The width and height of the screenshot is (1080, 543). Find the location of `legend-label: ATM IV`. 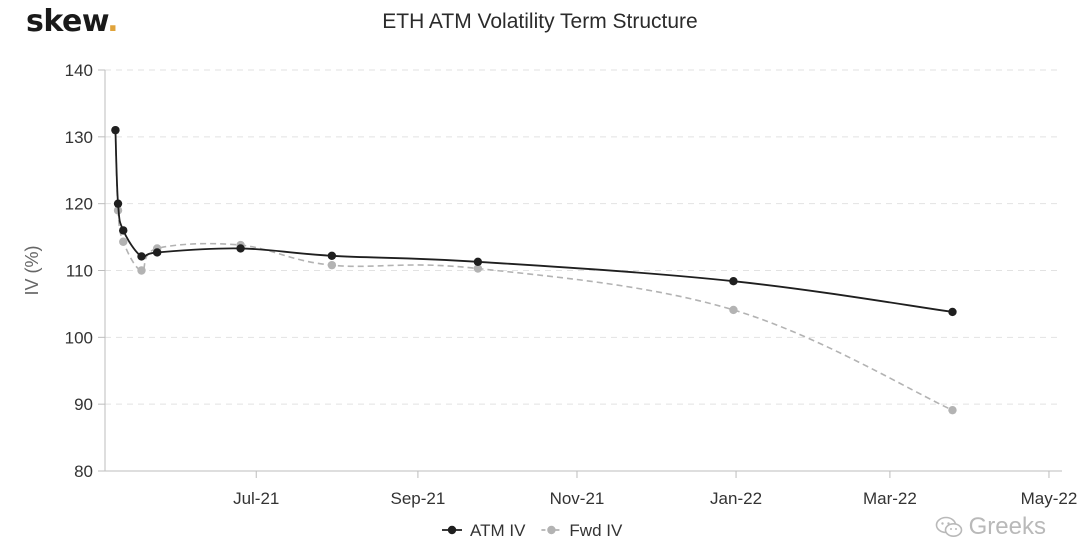

legend-label: ATM IV is located at coordinates (498, 530).